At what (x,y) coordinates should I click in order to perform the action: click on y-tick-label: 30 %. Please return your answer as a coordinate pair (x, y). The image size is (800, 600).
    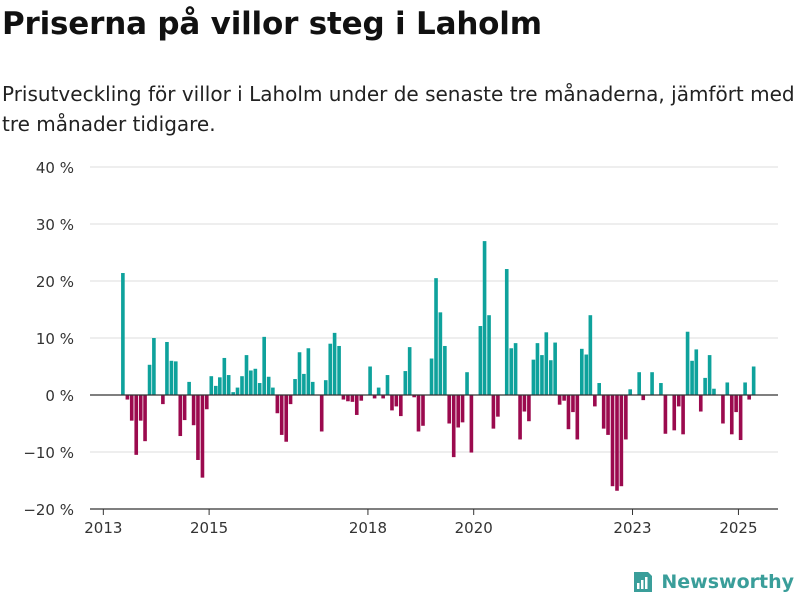
    Looking at the image, I should click on (55, 225).